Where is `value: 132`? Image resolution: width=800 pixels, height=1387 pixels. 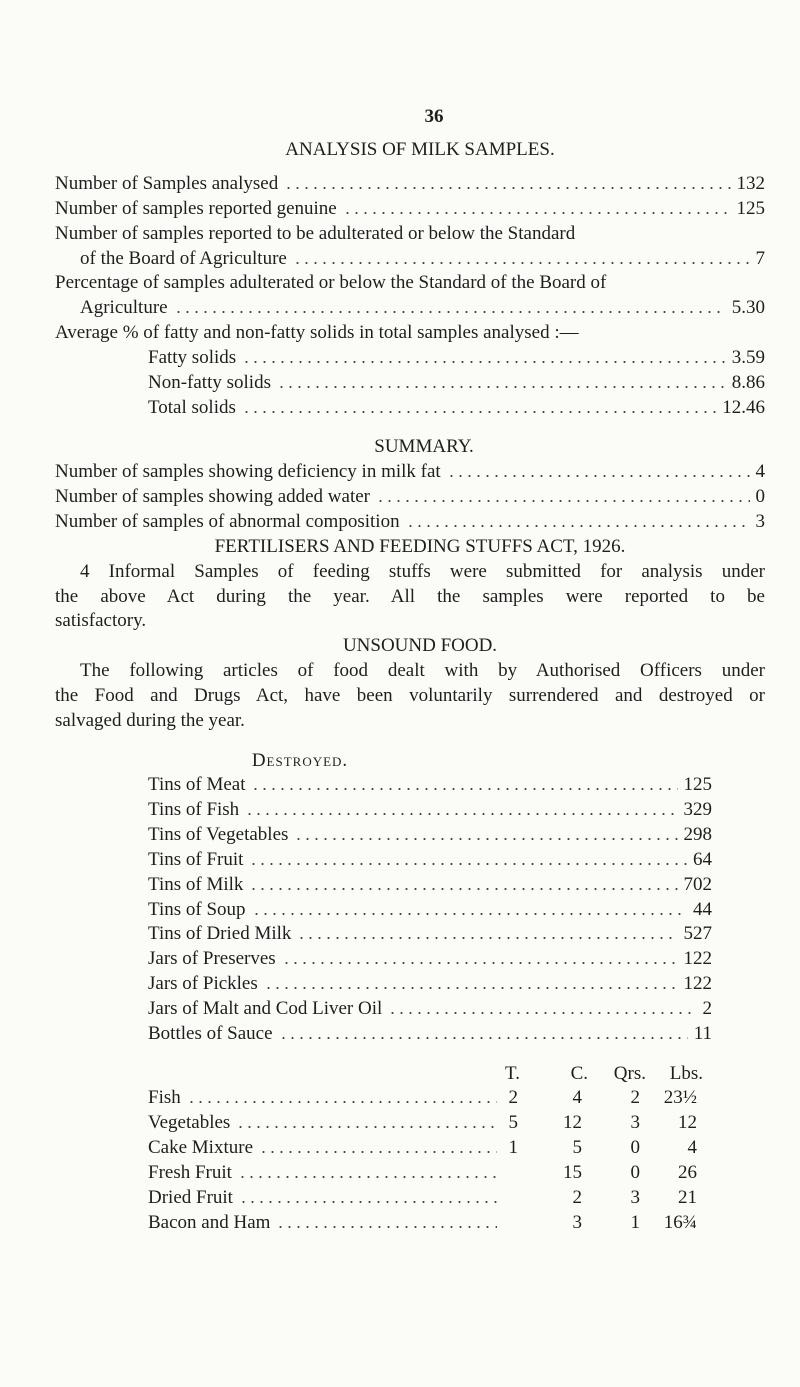 value: 132 is located at coordinates (751, 183).